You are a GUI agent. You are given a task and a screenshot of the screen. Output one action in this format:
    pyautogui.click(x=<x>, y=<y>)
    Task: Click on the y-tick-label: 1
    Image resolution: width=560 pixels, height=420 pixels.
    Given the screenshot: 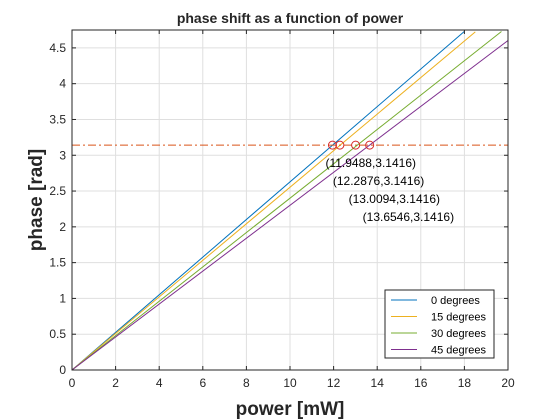 What is the action you would take?
    pyautogui.click(x=62, y=298)
    